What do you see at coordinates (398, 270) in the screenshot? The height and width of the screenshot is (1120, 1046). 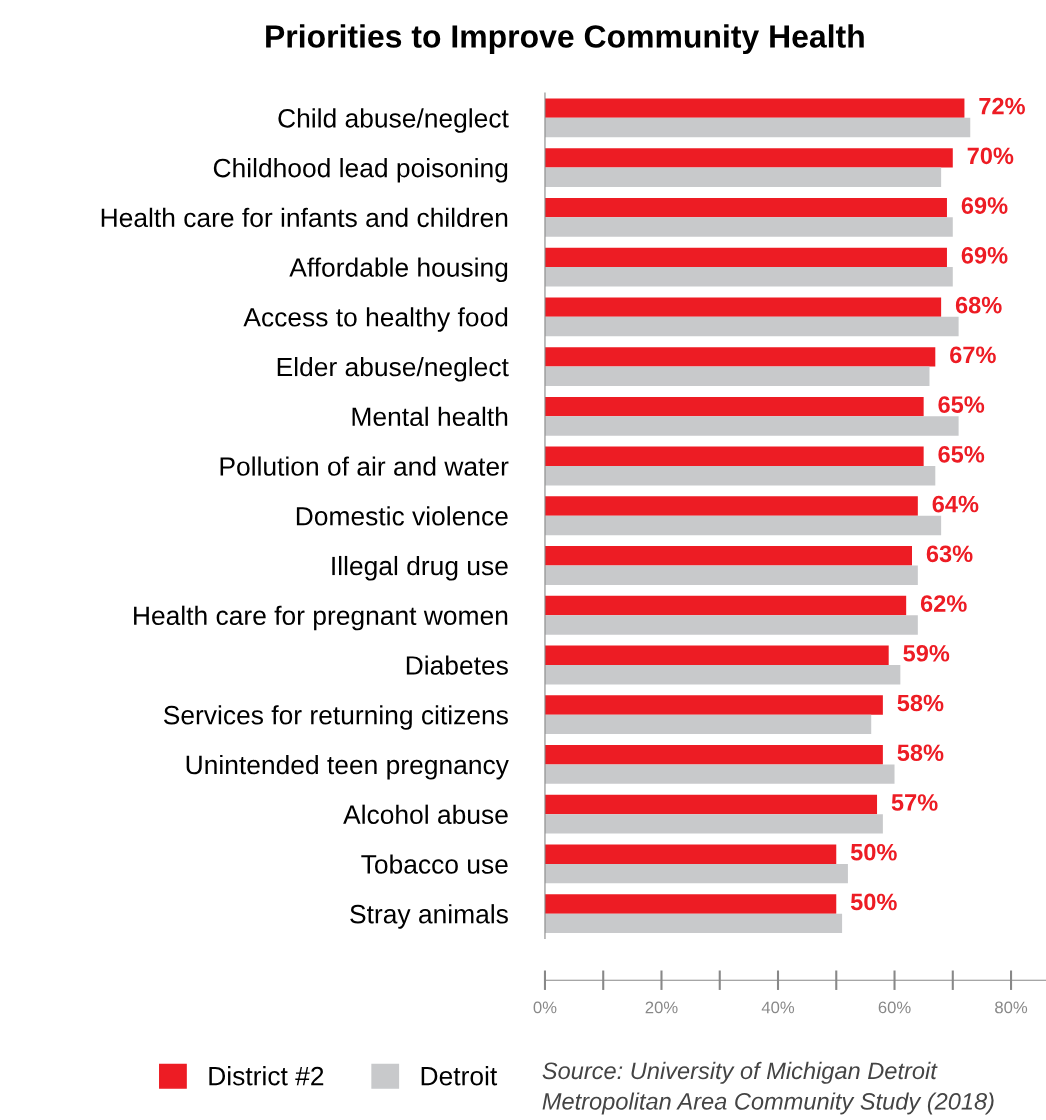 I see `y-tick-label: Affordable housing` at bounding box center [398, 270].